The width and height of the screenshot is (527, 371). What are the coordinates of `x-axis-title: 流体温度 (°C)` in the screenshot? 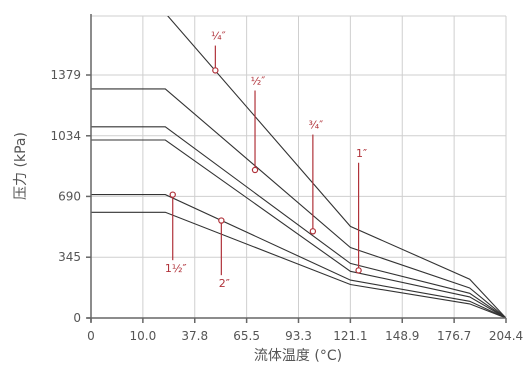 It's located at (298, 356).